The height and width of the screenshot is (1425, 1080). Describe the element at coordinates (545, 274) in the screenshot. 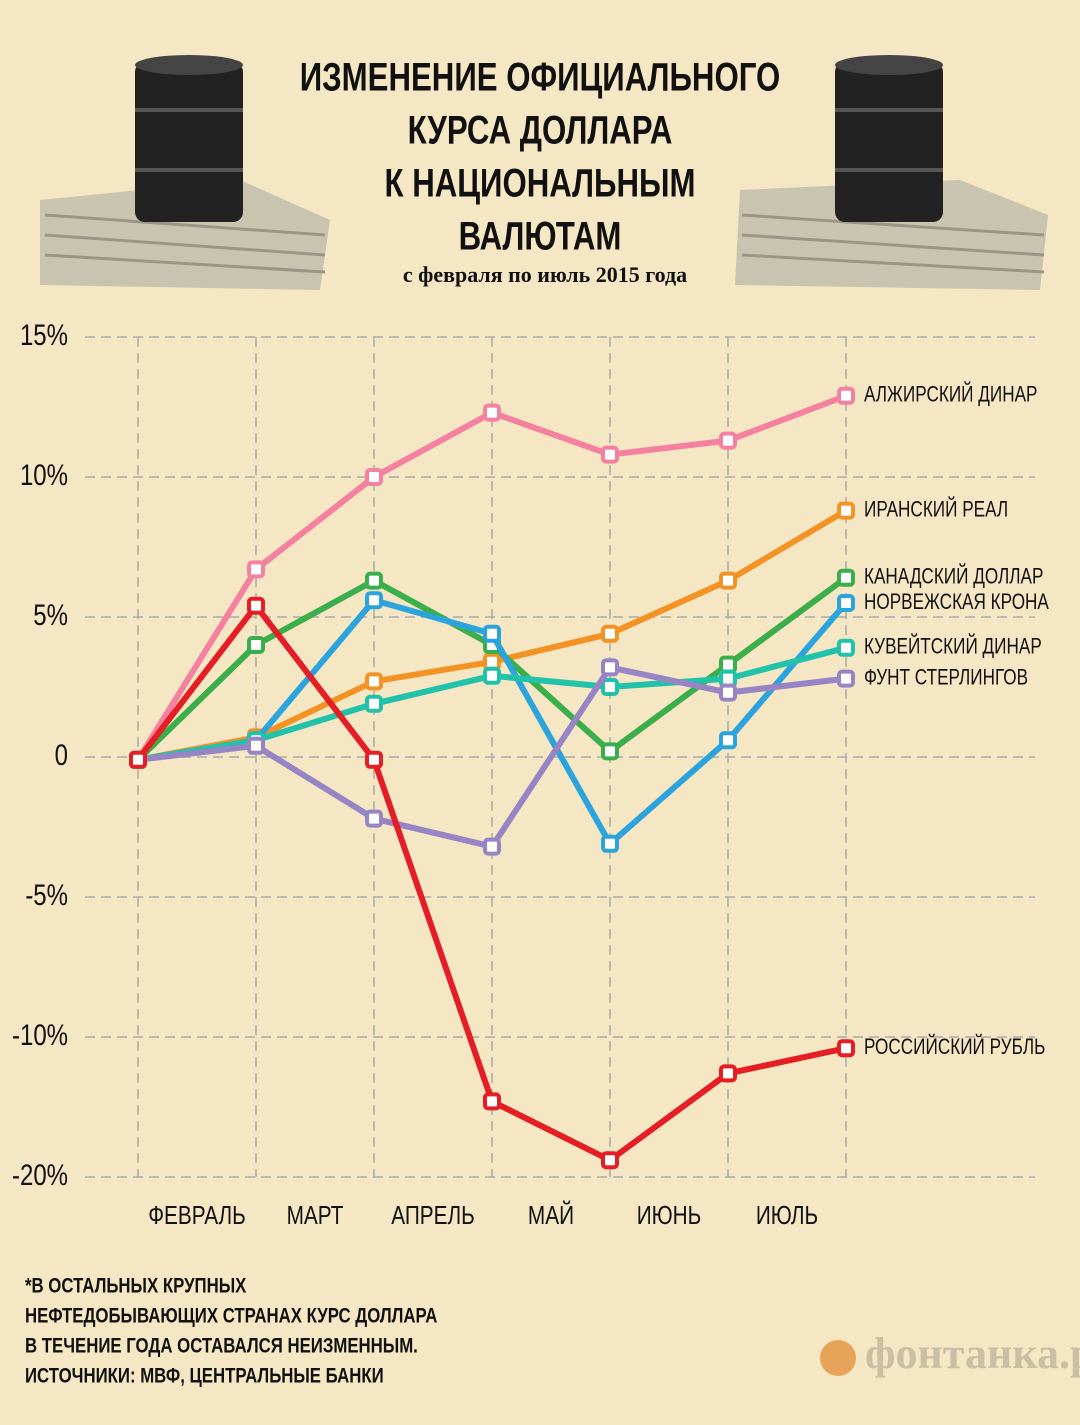

I see `subtitle: с февраля по июль 2015 года` at that location.